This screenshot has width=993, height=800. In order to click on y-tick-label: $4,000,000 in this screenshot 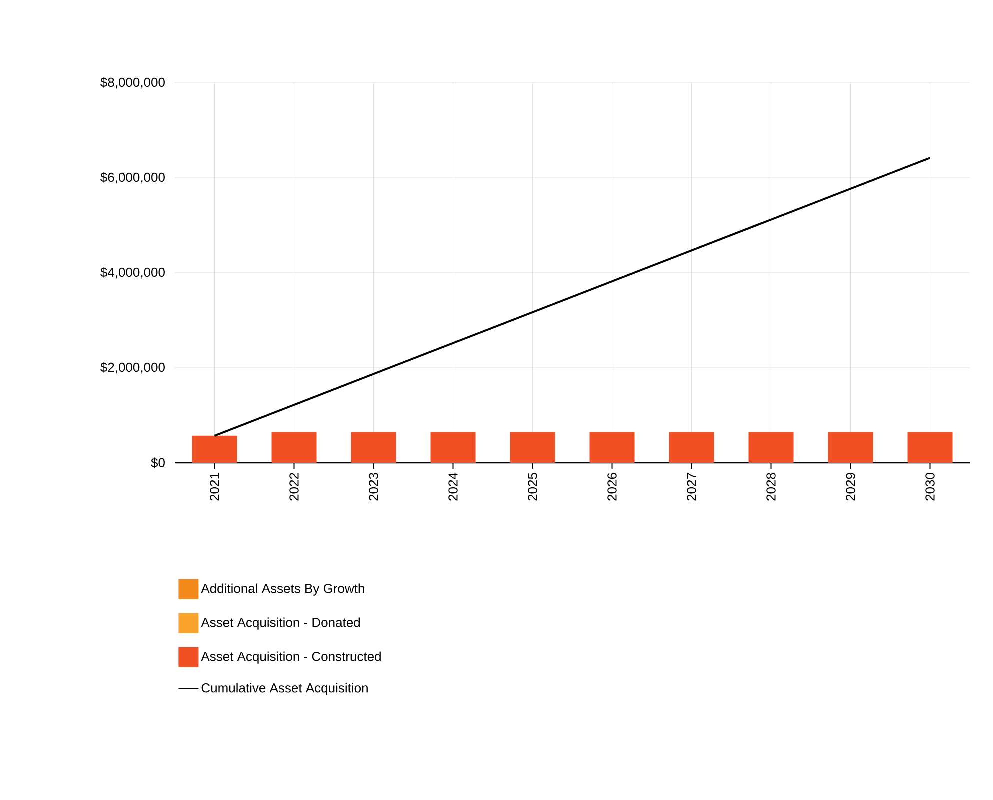, I will do `click(132, 273)`.